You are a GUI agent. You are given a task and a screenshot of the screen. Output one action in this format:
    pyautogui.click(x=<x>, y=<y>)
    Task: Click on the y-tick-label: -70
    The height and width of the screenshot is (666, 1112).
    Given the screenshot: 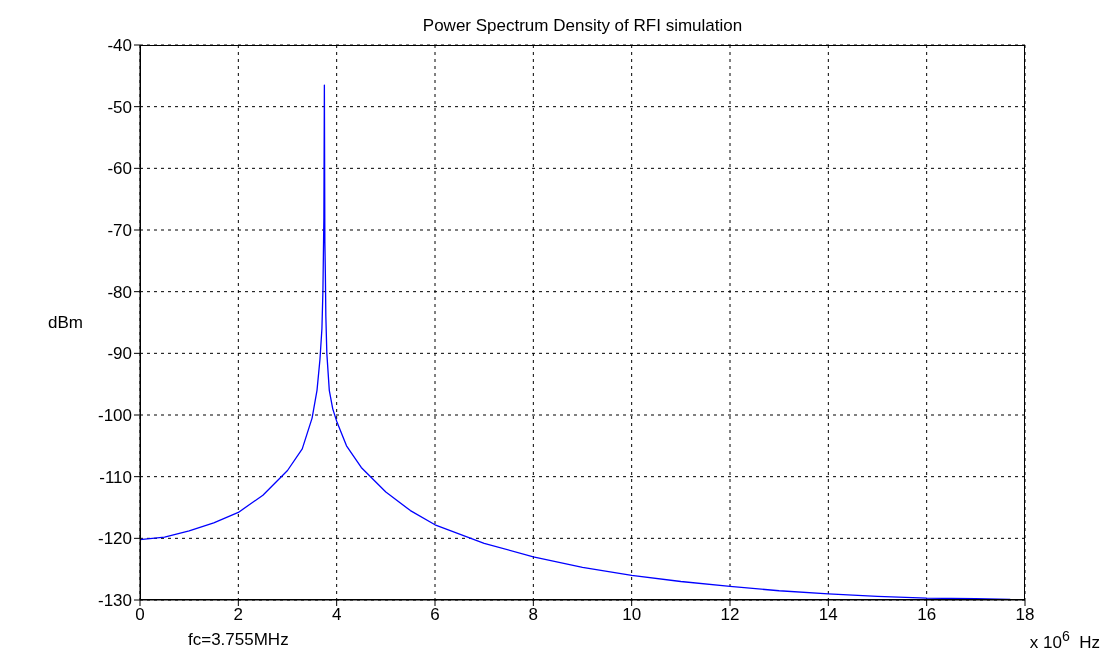 What is the action you would take?
    pyautogui.click(x=119, y=231)
    